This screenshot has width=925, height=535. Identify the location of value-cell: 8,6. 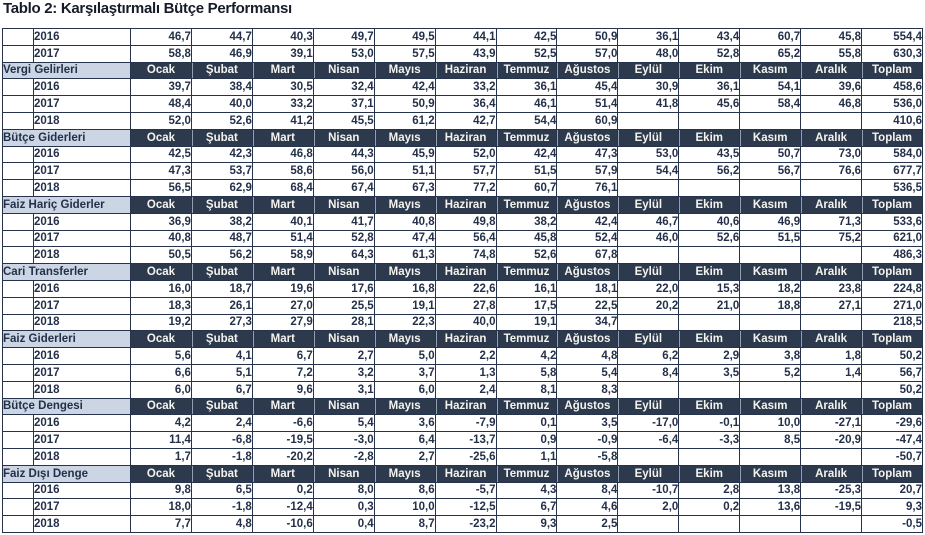
(404, 490).